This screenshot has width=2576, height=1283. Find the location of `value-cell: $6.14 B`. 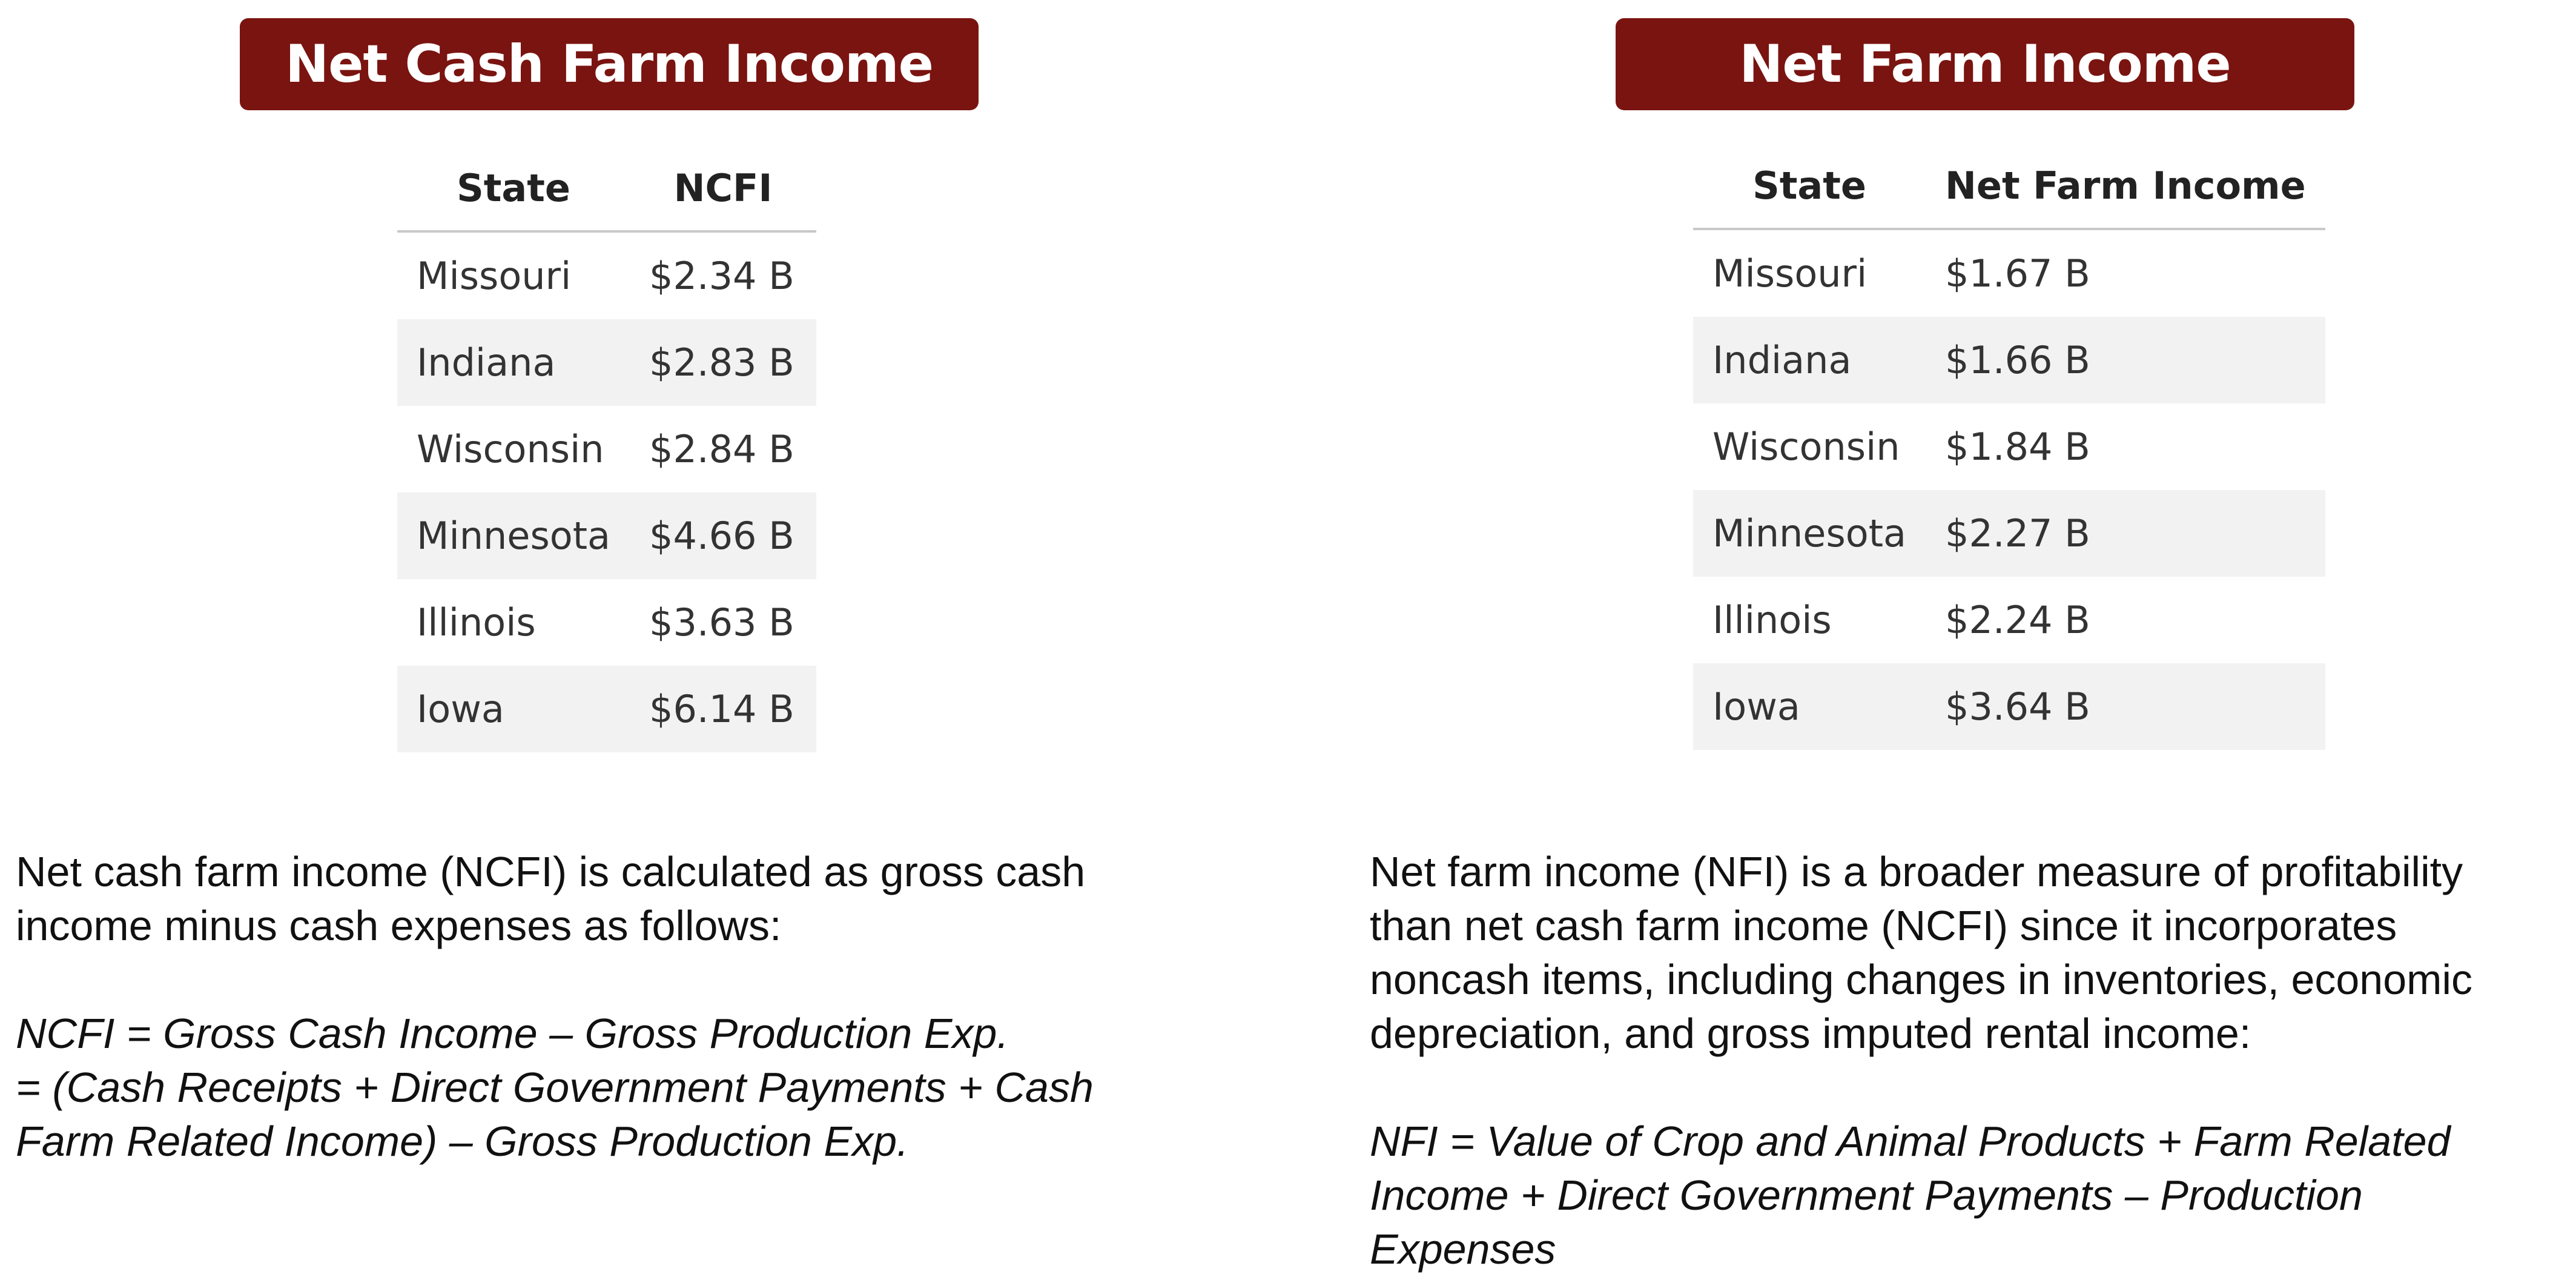

value-cell: $6.14 B is located at coordinates (723, 709).